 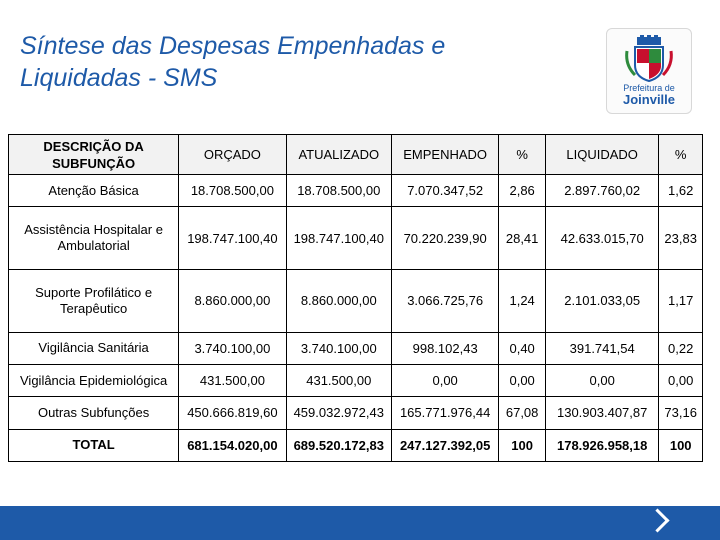 What do you see at coordinates (445, 301) in the screenshot?
I see `table-cell: 3.066.725,76` at bounding box center [445, 301].